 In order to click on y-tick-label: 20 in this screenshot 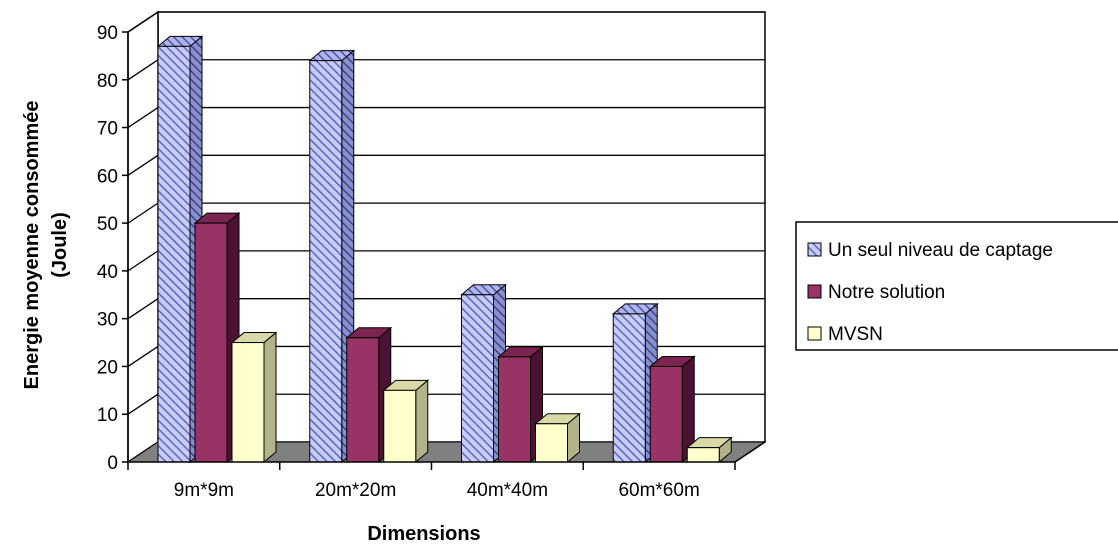, I will do `click(107, 367)`.